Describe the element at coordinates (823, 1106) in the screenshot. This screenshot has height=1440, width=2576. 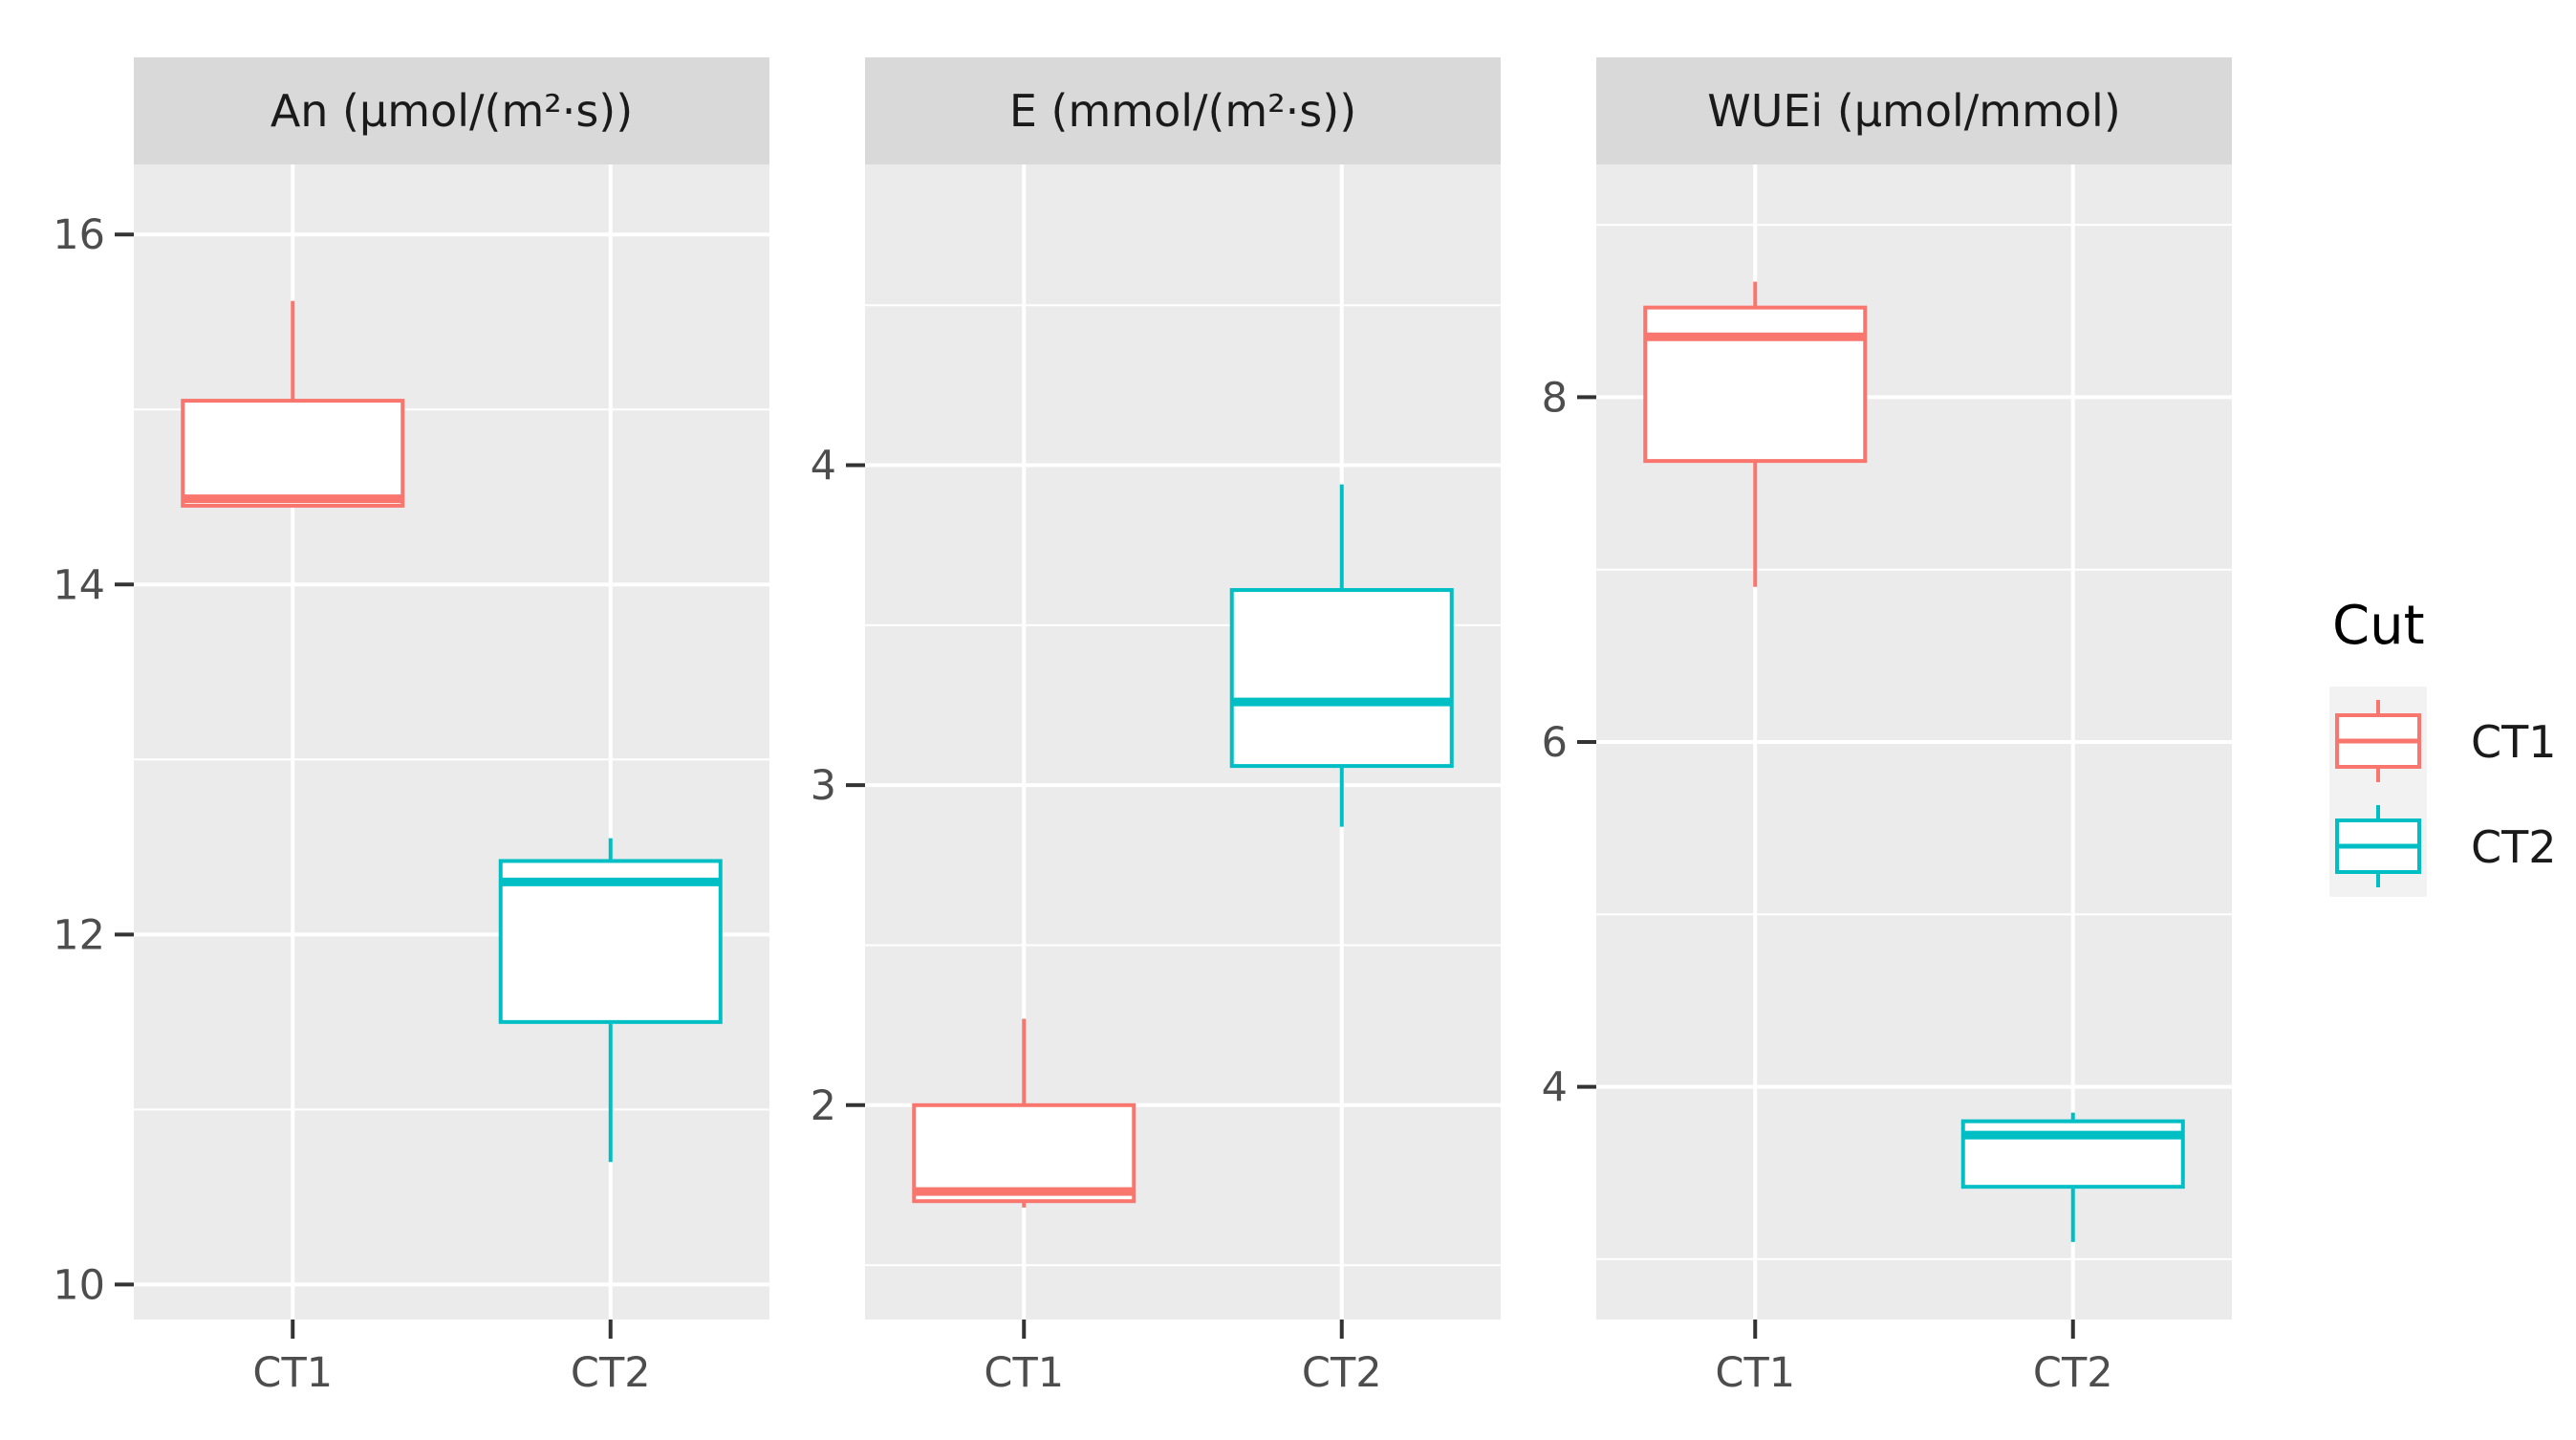
I see `y-tick-label: 2` at that location.